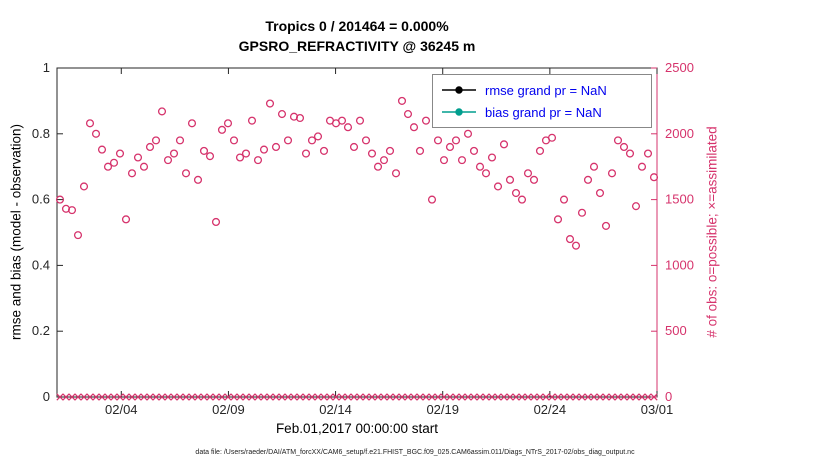 Image resolution: width=830 pixels, height=470 pixels. What do you see at coordinates (121, 409) in the screenshot?
I see `svg-text: 02/04` at bounding box center [121, 409].